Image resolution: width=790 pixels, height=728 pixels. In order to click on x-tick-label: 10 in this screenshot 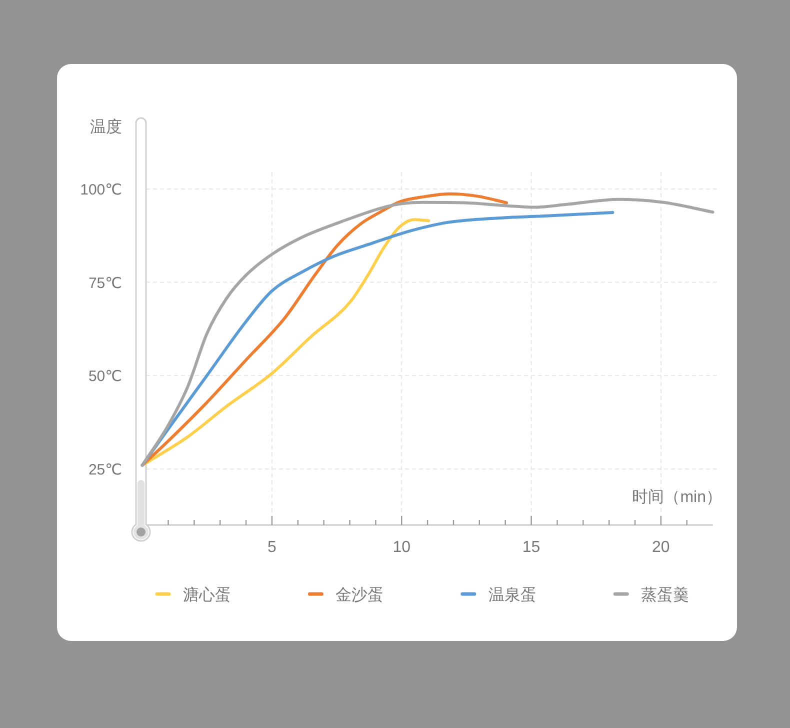, I will do `click(401, 547)`.